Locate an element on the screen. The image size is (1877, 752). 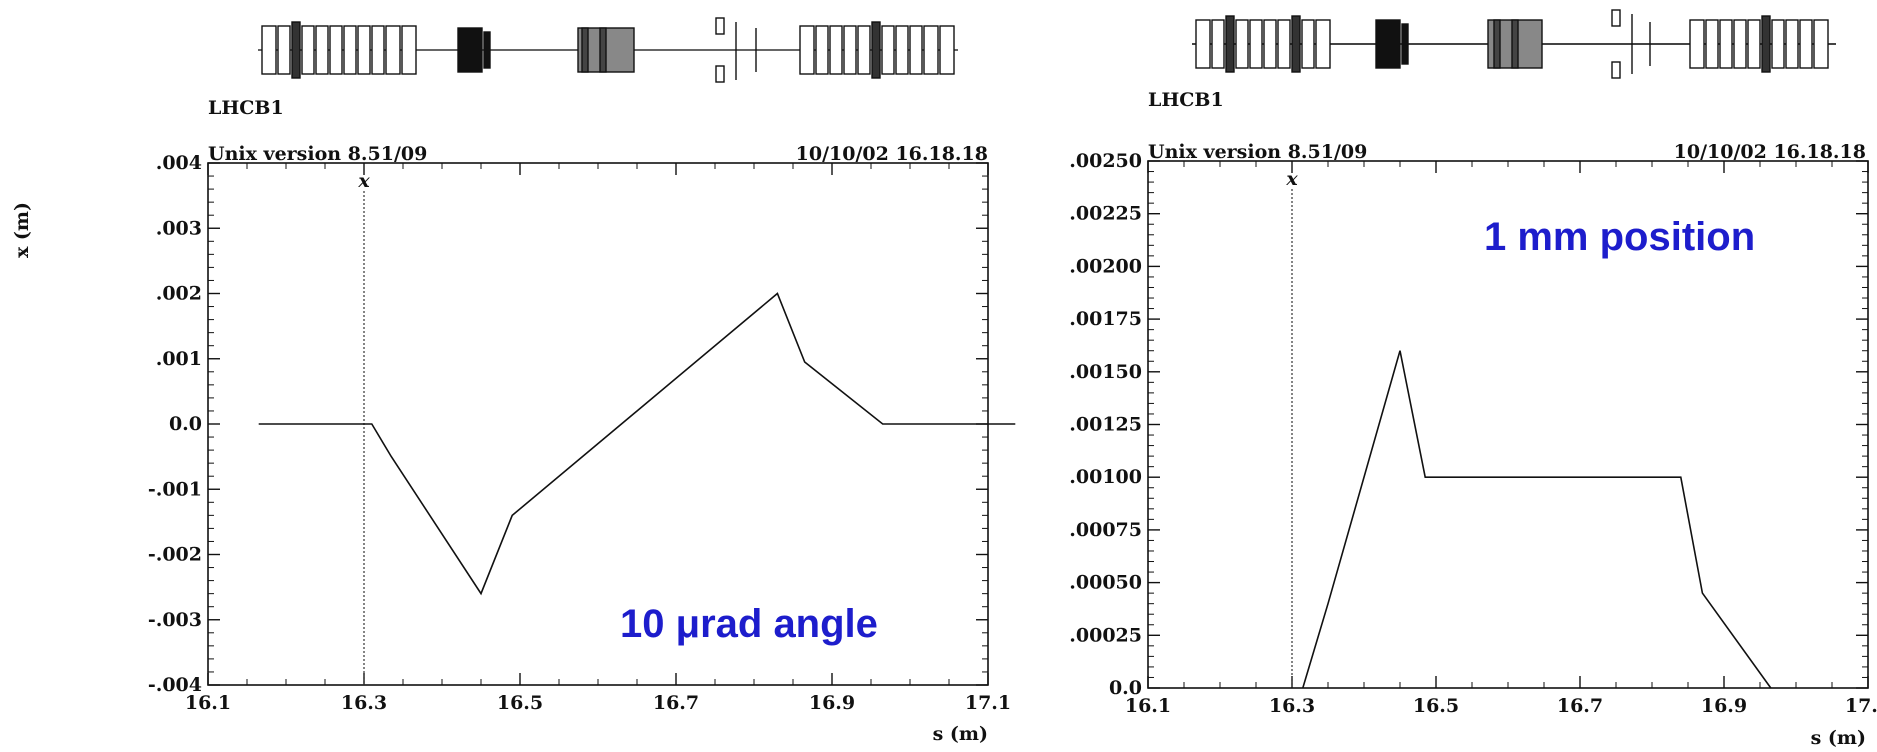
right-y-tick-label: .00100 is located at coordinates (1105, 477).